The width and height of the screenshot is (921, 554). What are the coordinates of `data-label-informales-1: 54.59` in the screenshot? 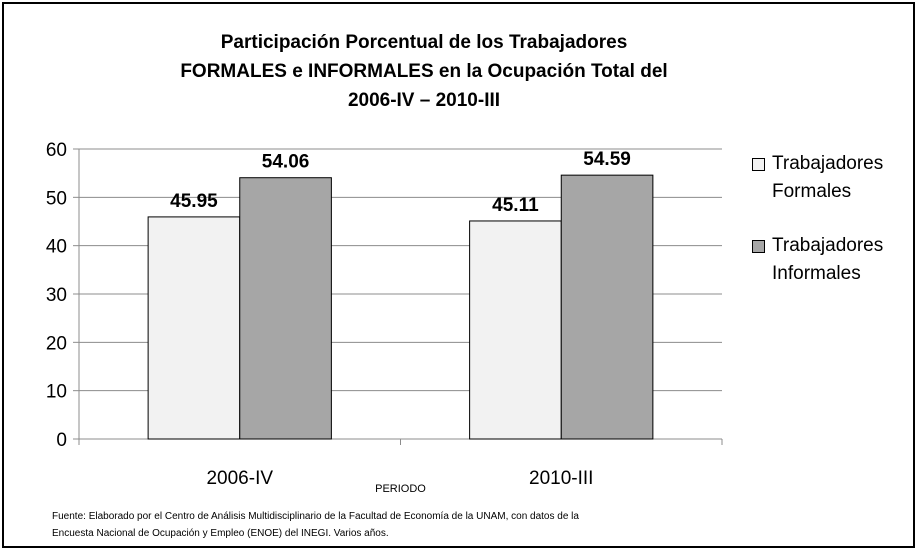 It's located at (607, 159).